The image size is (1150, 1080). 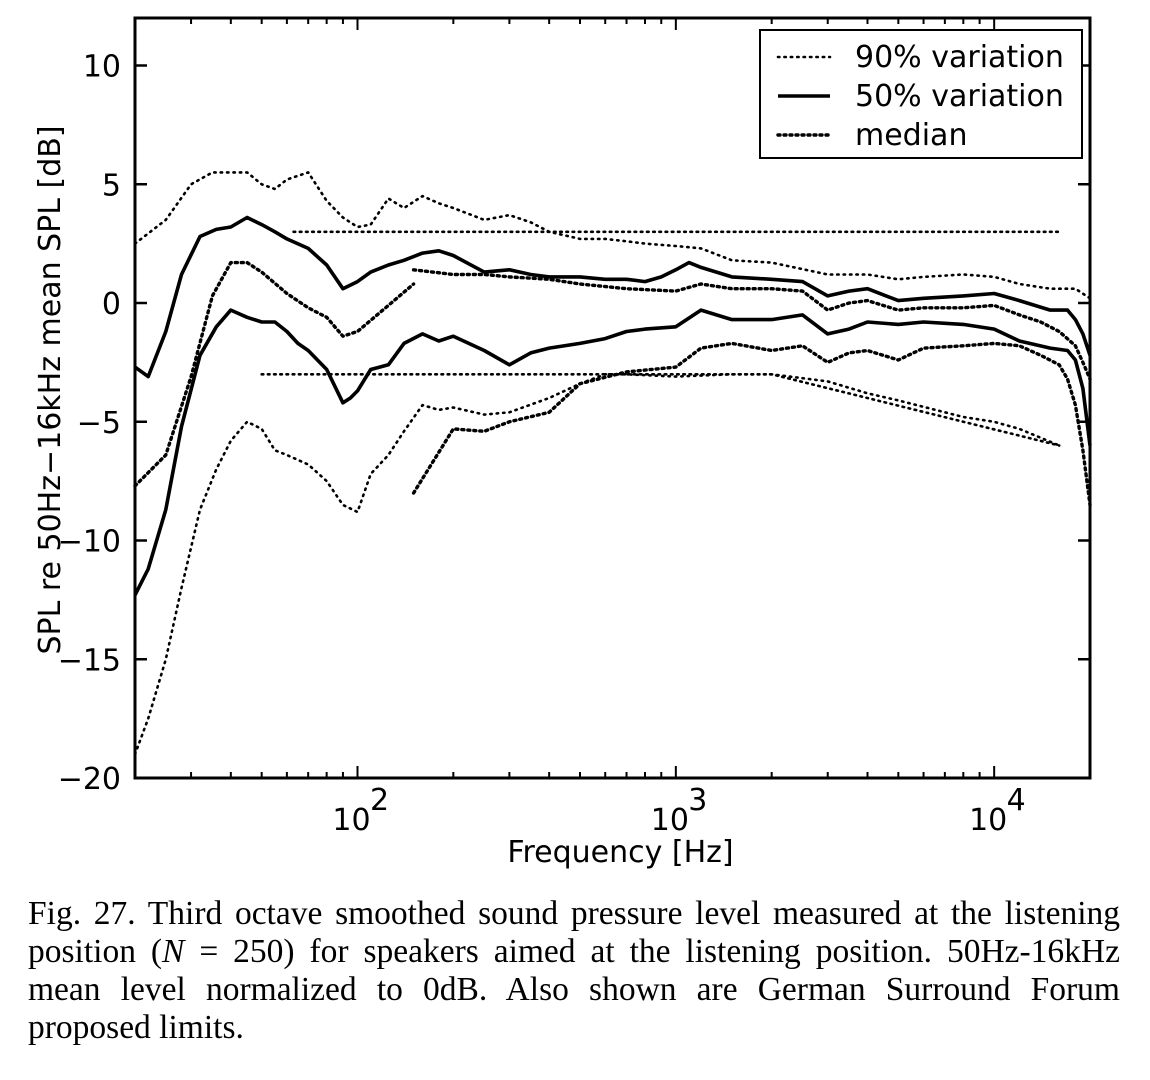 What do you see at coordinates (89, 542) in the screenshot?
I see `y-tick-label: −10` at bounding box center [89, 542].